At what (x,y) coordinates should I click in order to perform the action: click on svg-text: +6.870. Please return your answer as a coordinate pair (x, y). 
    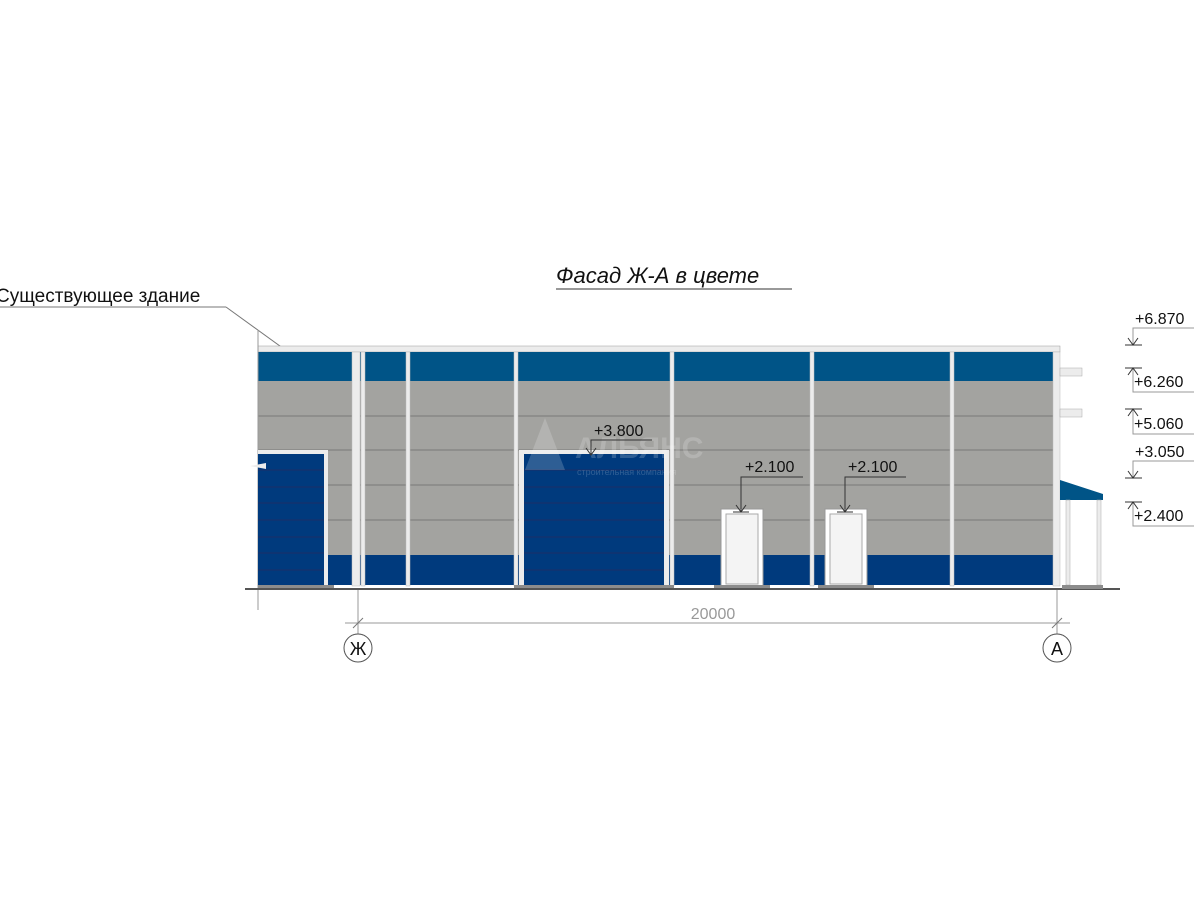
    Looking at the image, I should click on (1159, 319).